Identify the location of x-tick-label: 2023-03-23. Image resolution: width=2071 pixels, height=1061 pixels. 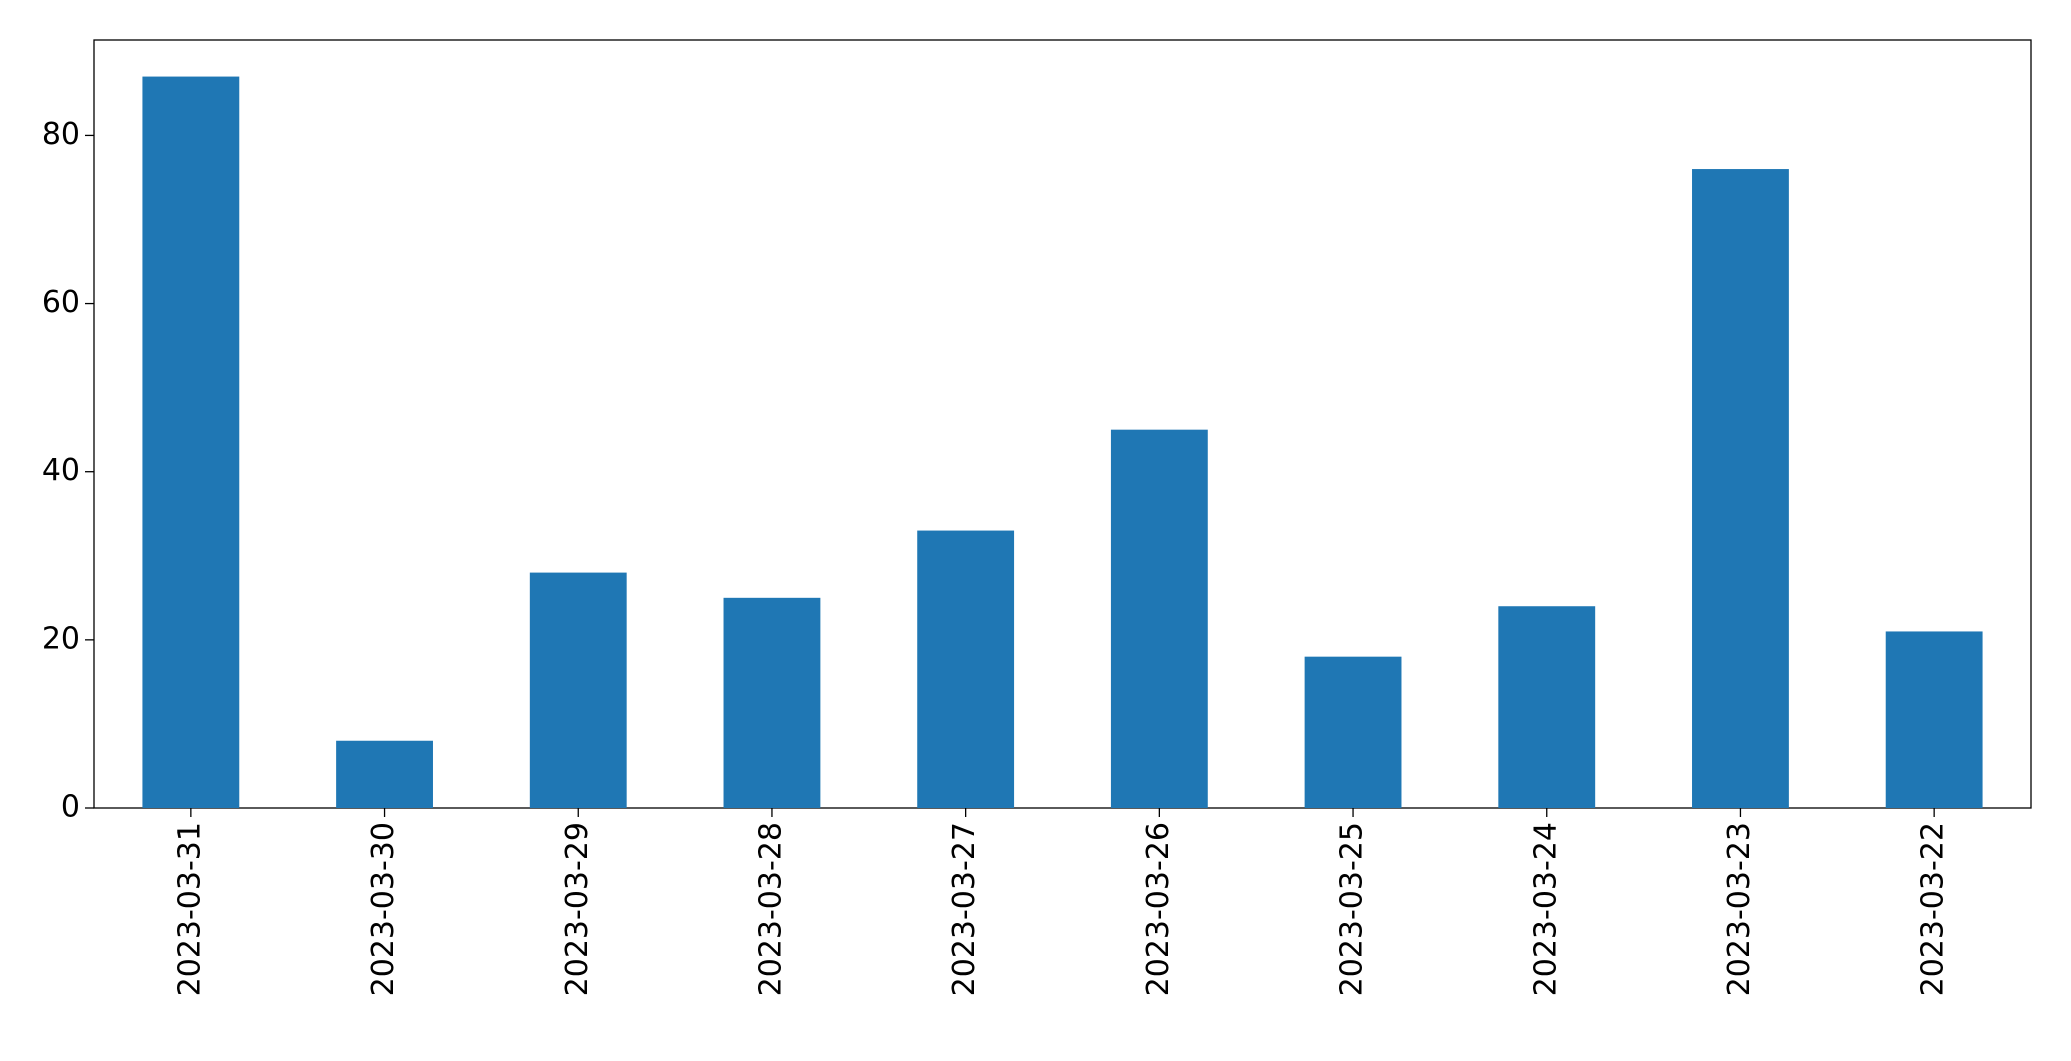
(1739, 909).